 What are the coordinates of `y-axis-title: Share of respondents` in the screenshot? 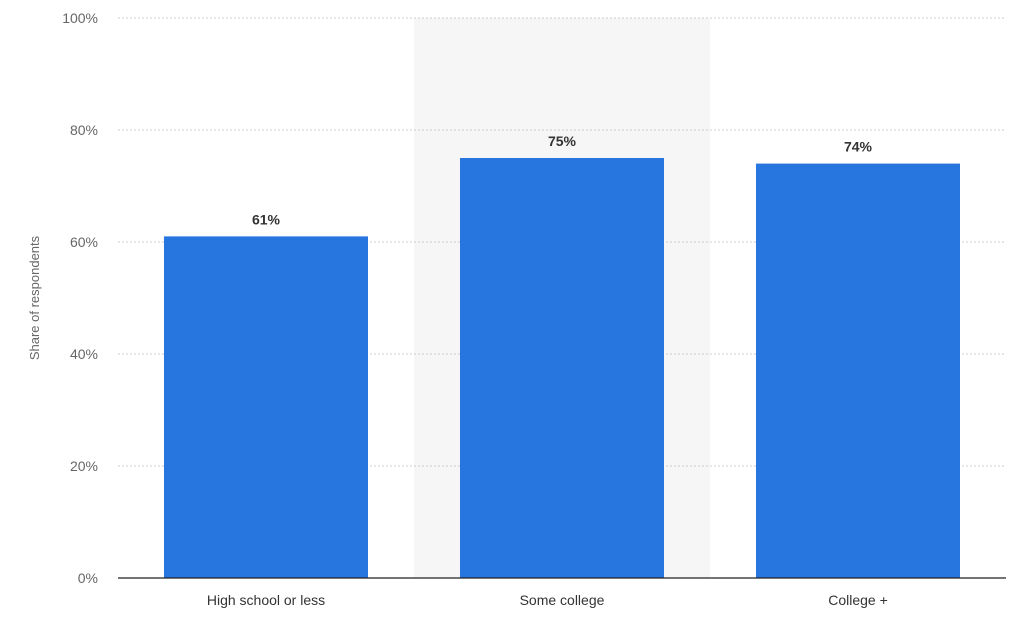 It's located at (34, 297).